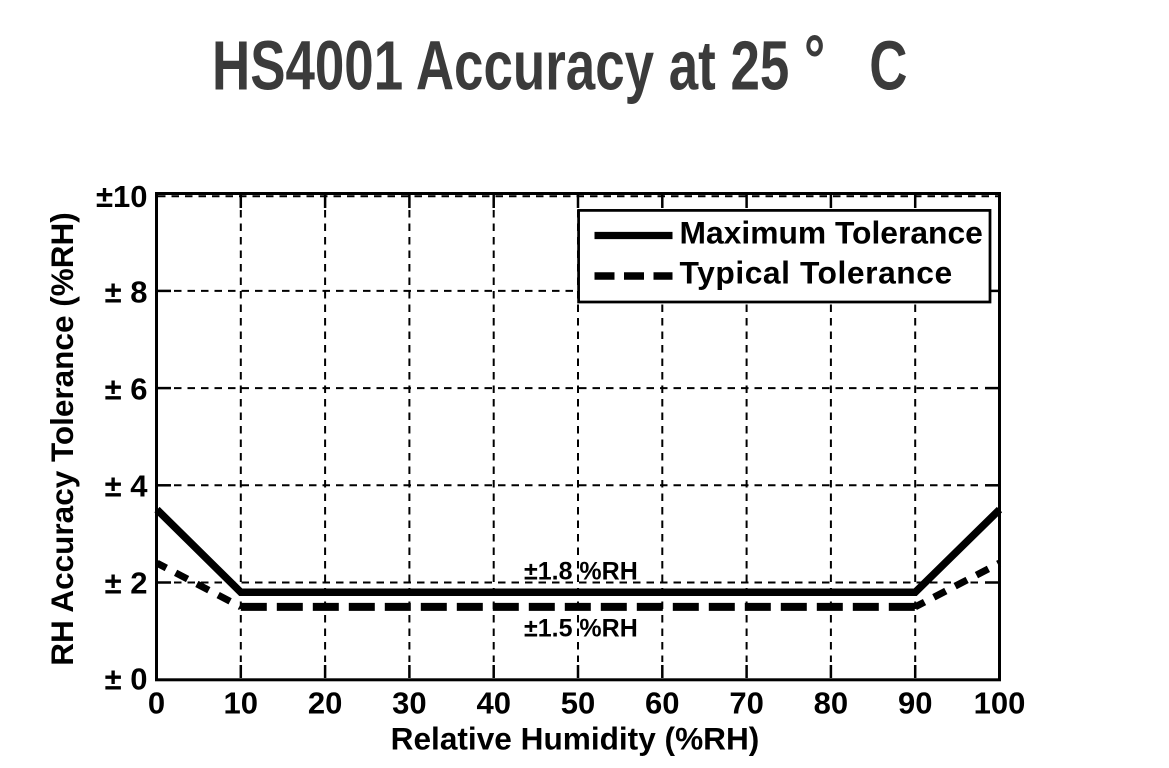 This screenshot has height=768, width=1169. Describe the element at coordinates (831, 233) in the screenshot. I see `svg-text: Maximum Tolerance` at that location.